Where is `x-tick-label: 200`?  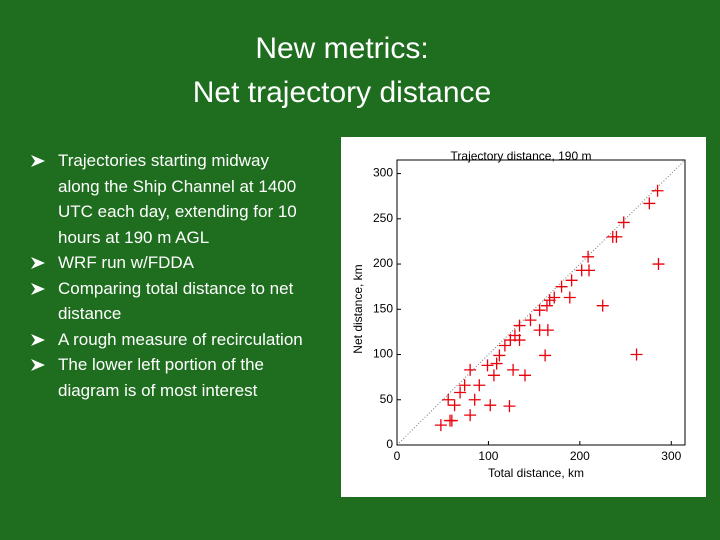
x-tick-label: 200 is located at coordinates (580, 456).